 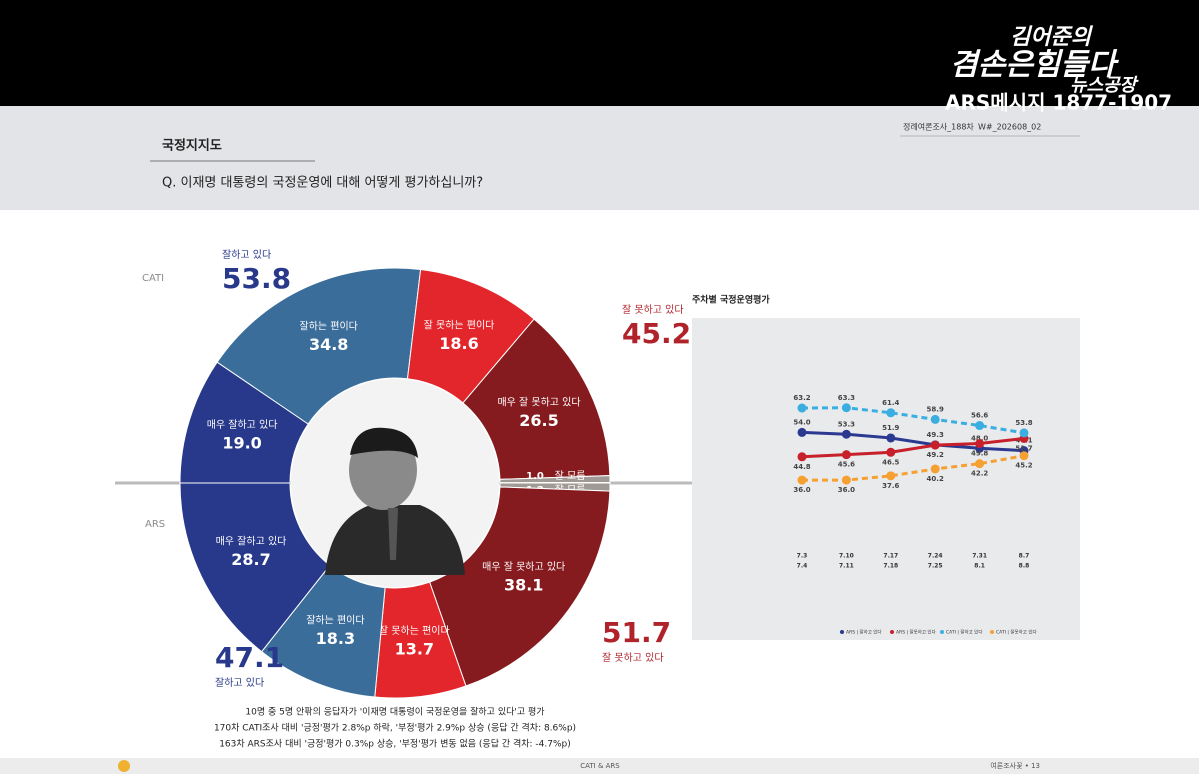 I want to click on segment-value: 18.3, so click(x=335, y=638).